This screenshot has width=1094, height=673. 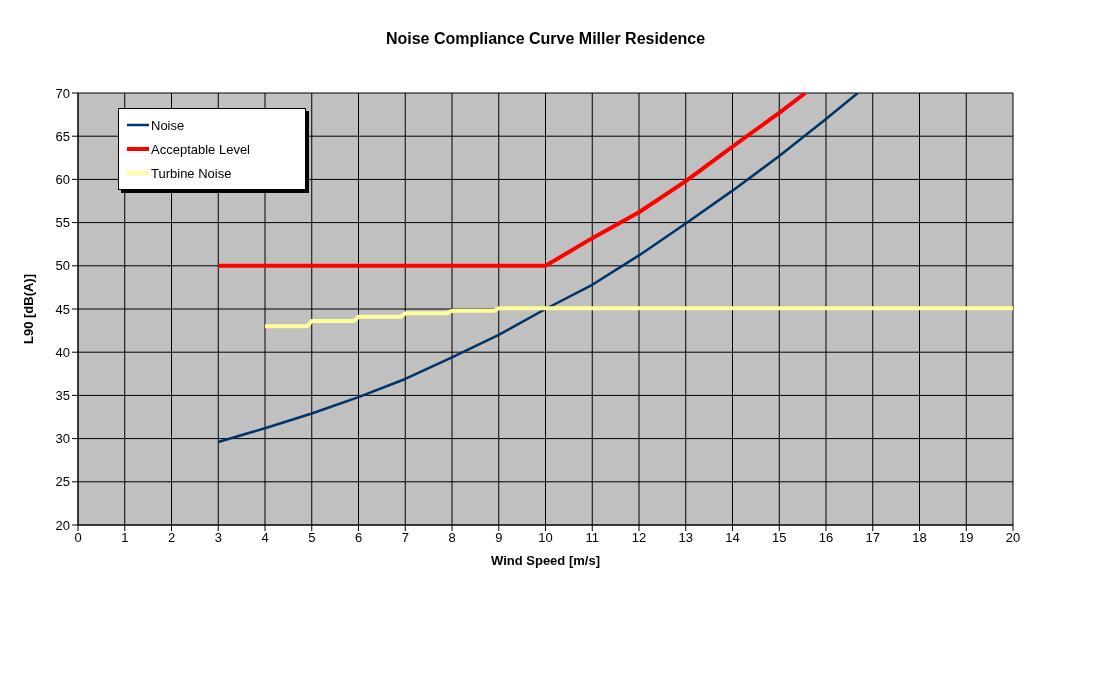 I want to click on x-tick-label: 13, so click(x=685, y=538).